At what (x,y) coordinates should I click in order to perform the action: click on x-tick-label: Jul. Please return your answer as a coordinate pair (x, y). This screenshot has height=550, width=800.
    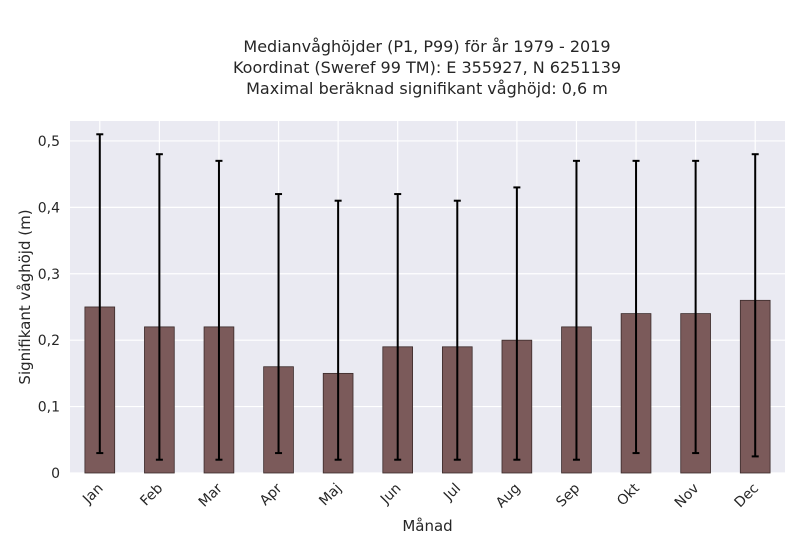
    Looking at the image, I should click on (452, 493).